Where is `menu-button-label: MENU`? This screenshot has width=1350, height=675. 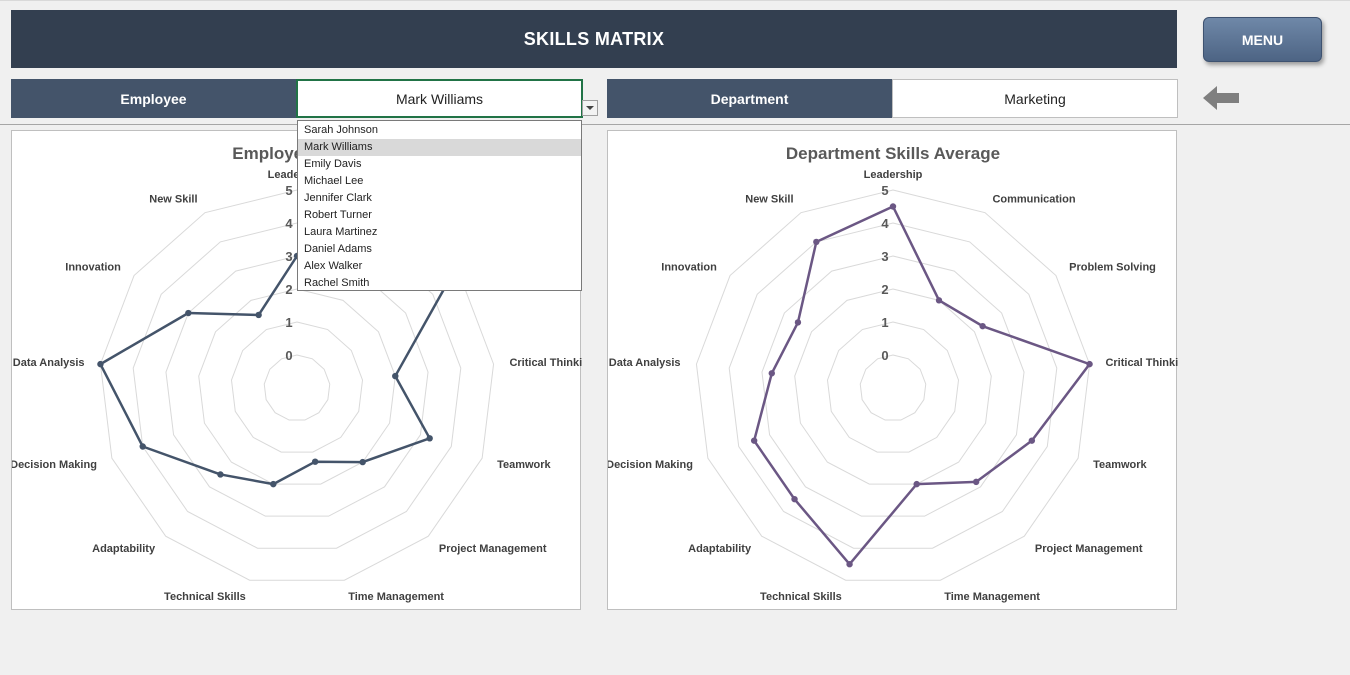
menu-button-label: MENU is located at coordinates (1262, 39).